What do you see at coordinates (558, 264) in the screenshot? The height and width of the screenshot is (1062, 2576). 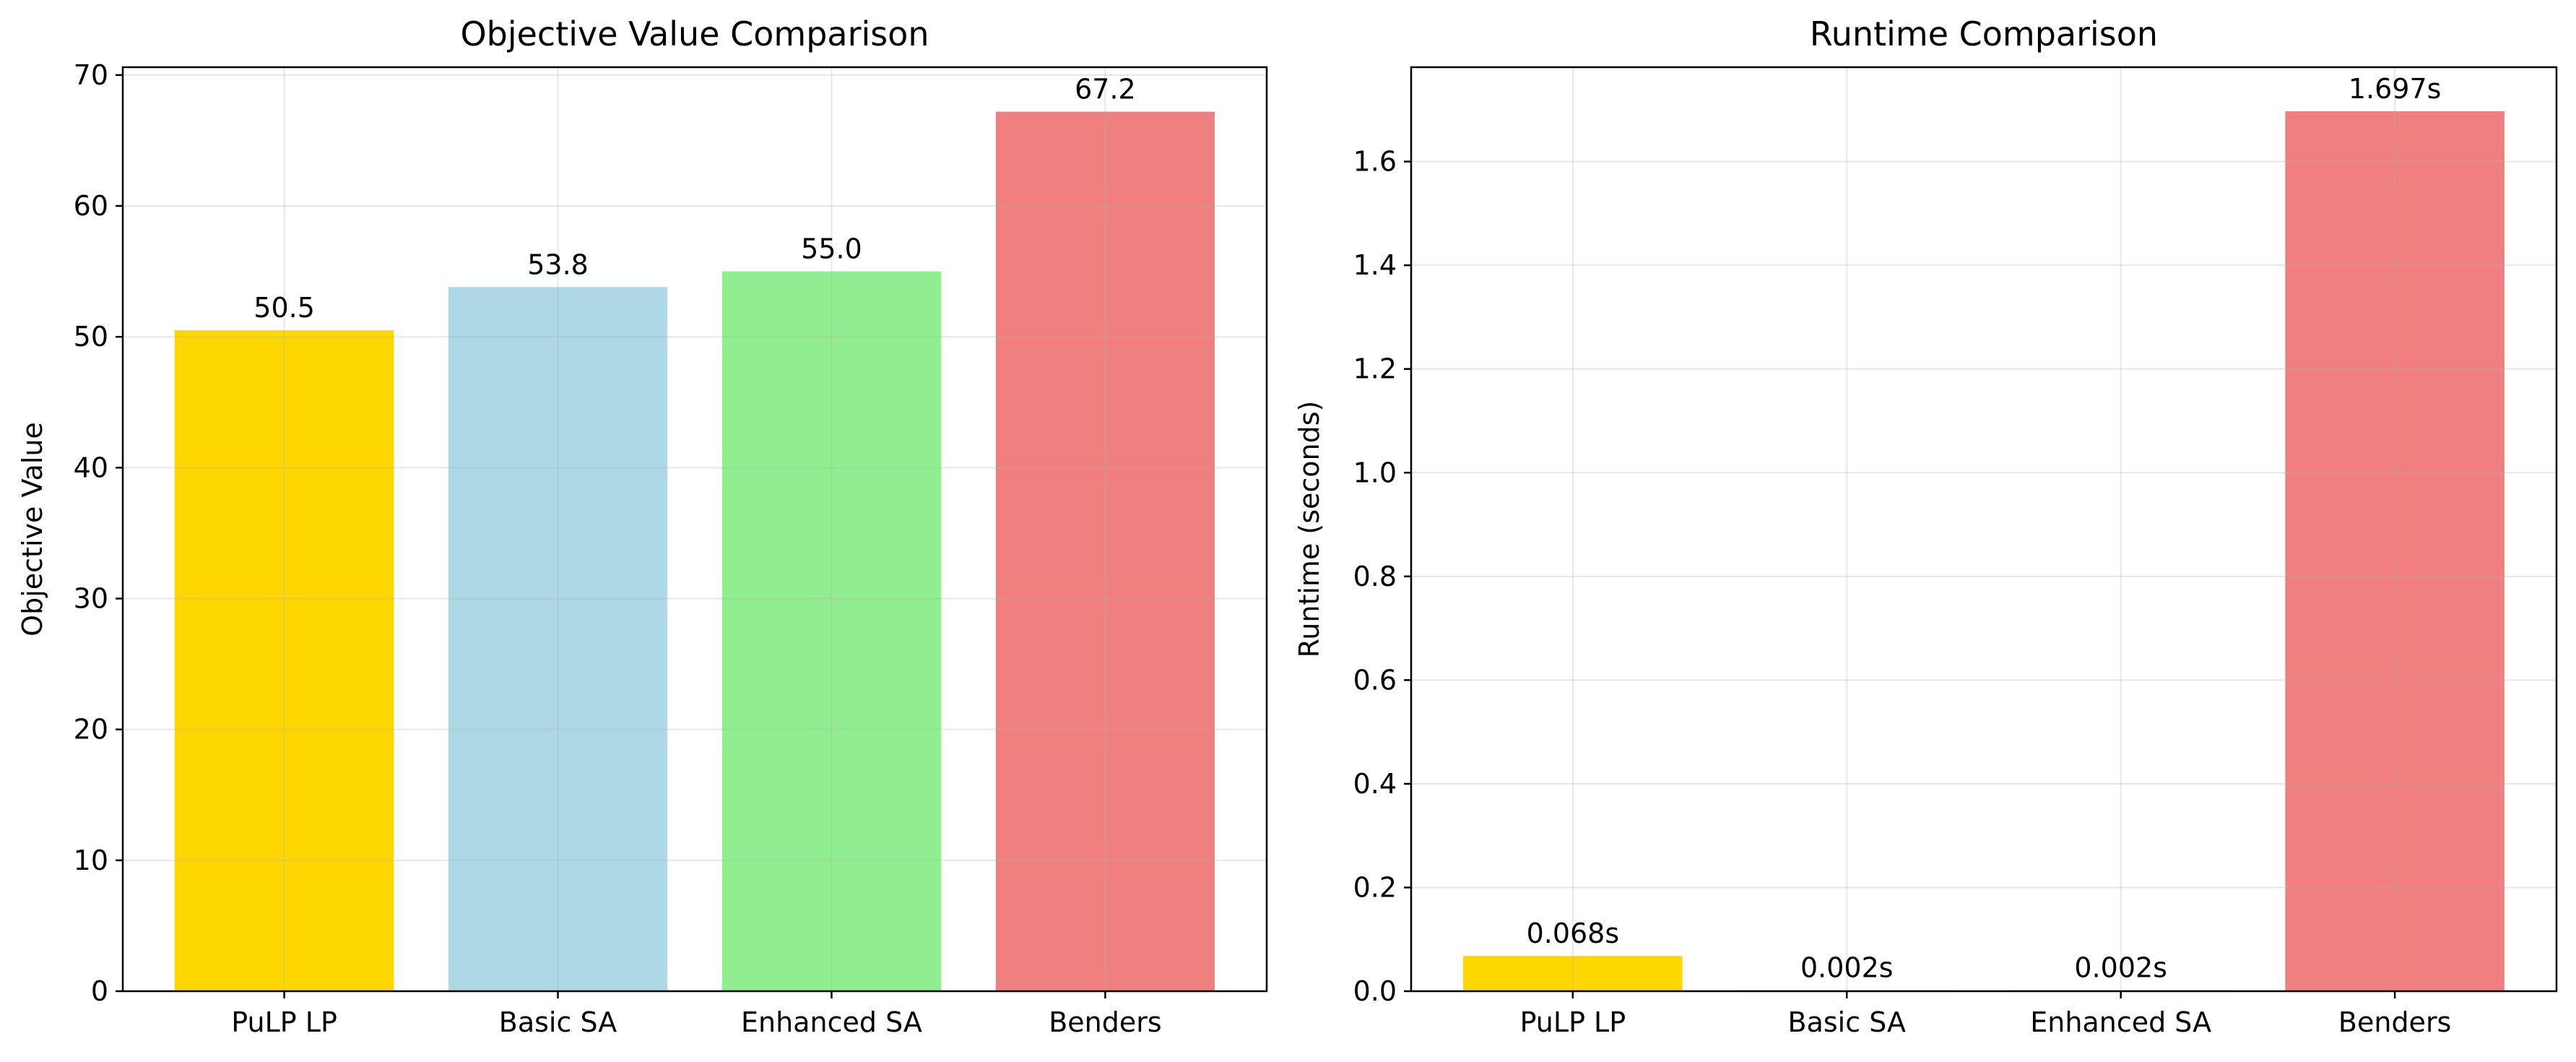 I see `data-label: 53.8` at bounding box center [558, 264].